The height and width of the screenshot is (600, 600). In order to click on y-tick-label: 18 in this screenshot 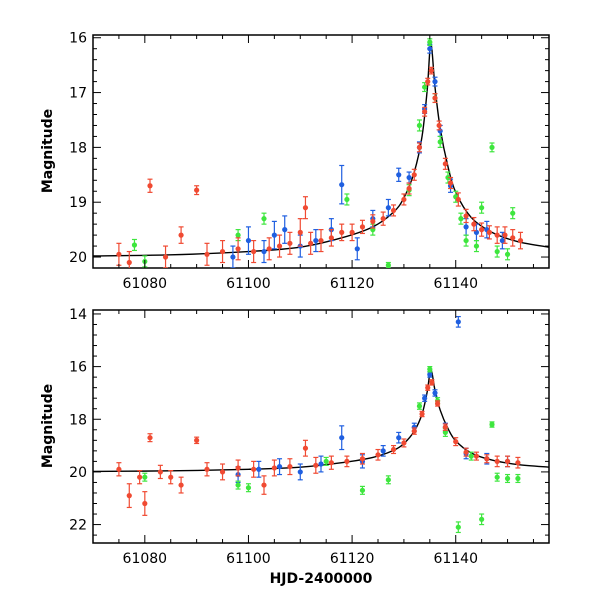, I will do `click(78, 148)`.